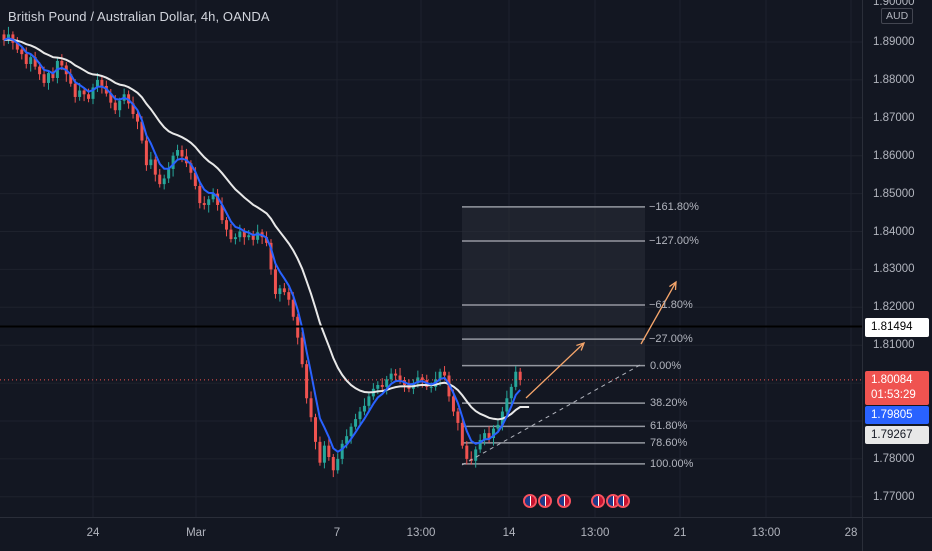 The height and width of the screenshot is (551, 932). What do you see at coordinates (894, 155) in the screenshot?
I see `price-tick-label: 1.86000` at bounding box center [894, 155].